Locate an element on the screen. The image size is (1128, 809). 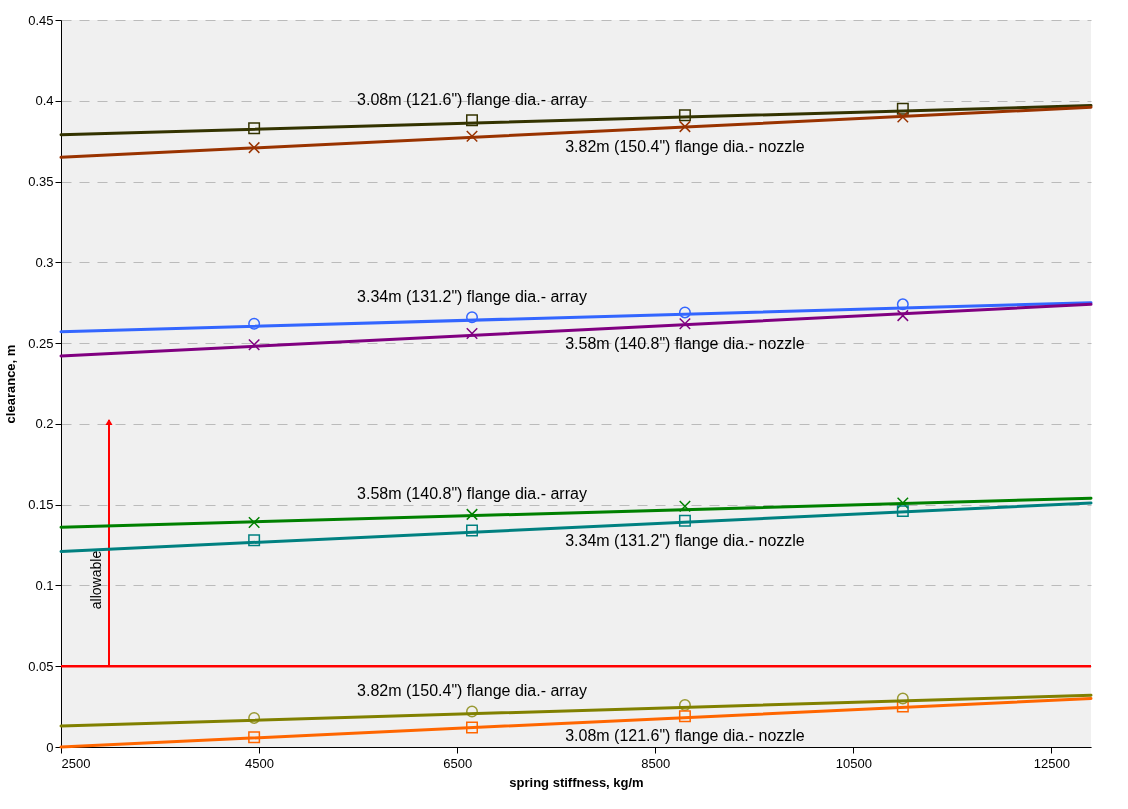
series-label: 3.82m (150.4") flange dia.- nozzle is located at coordinates (685, 146).